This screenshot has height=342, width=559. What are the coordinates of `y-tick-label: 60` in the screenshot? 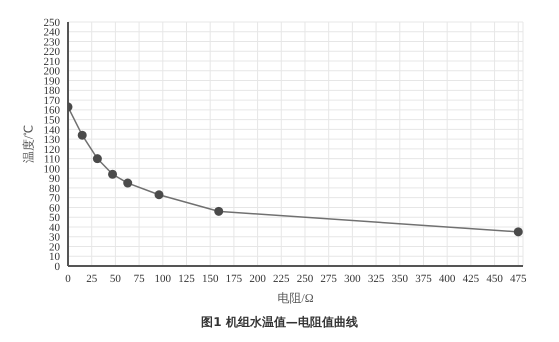 It's located at (54, 208).